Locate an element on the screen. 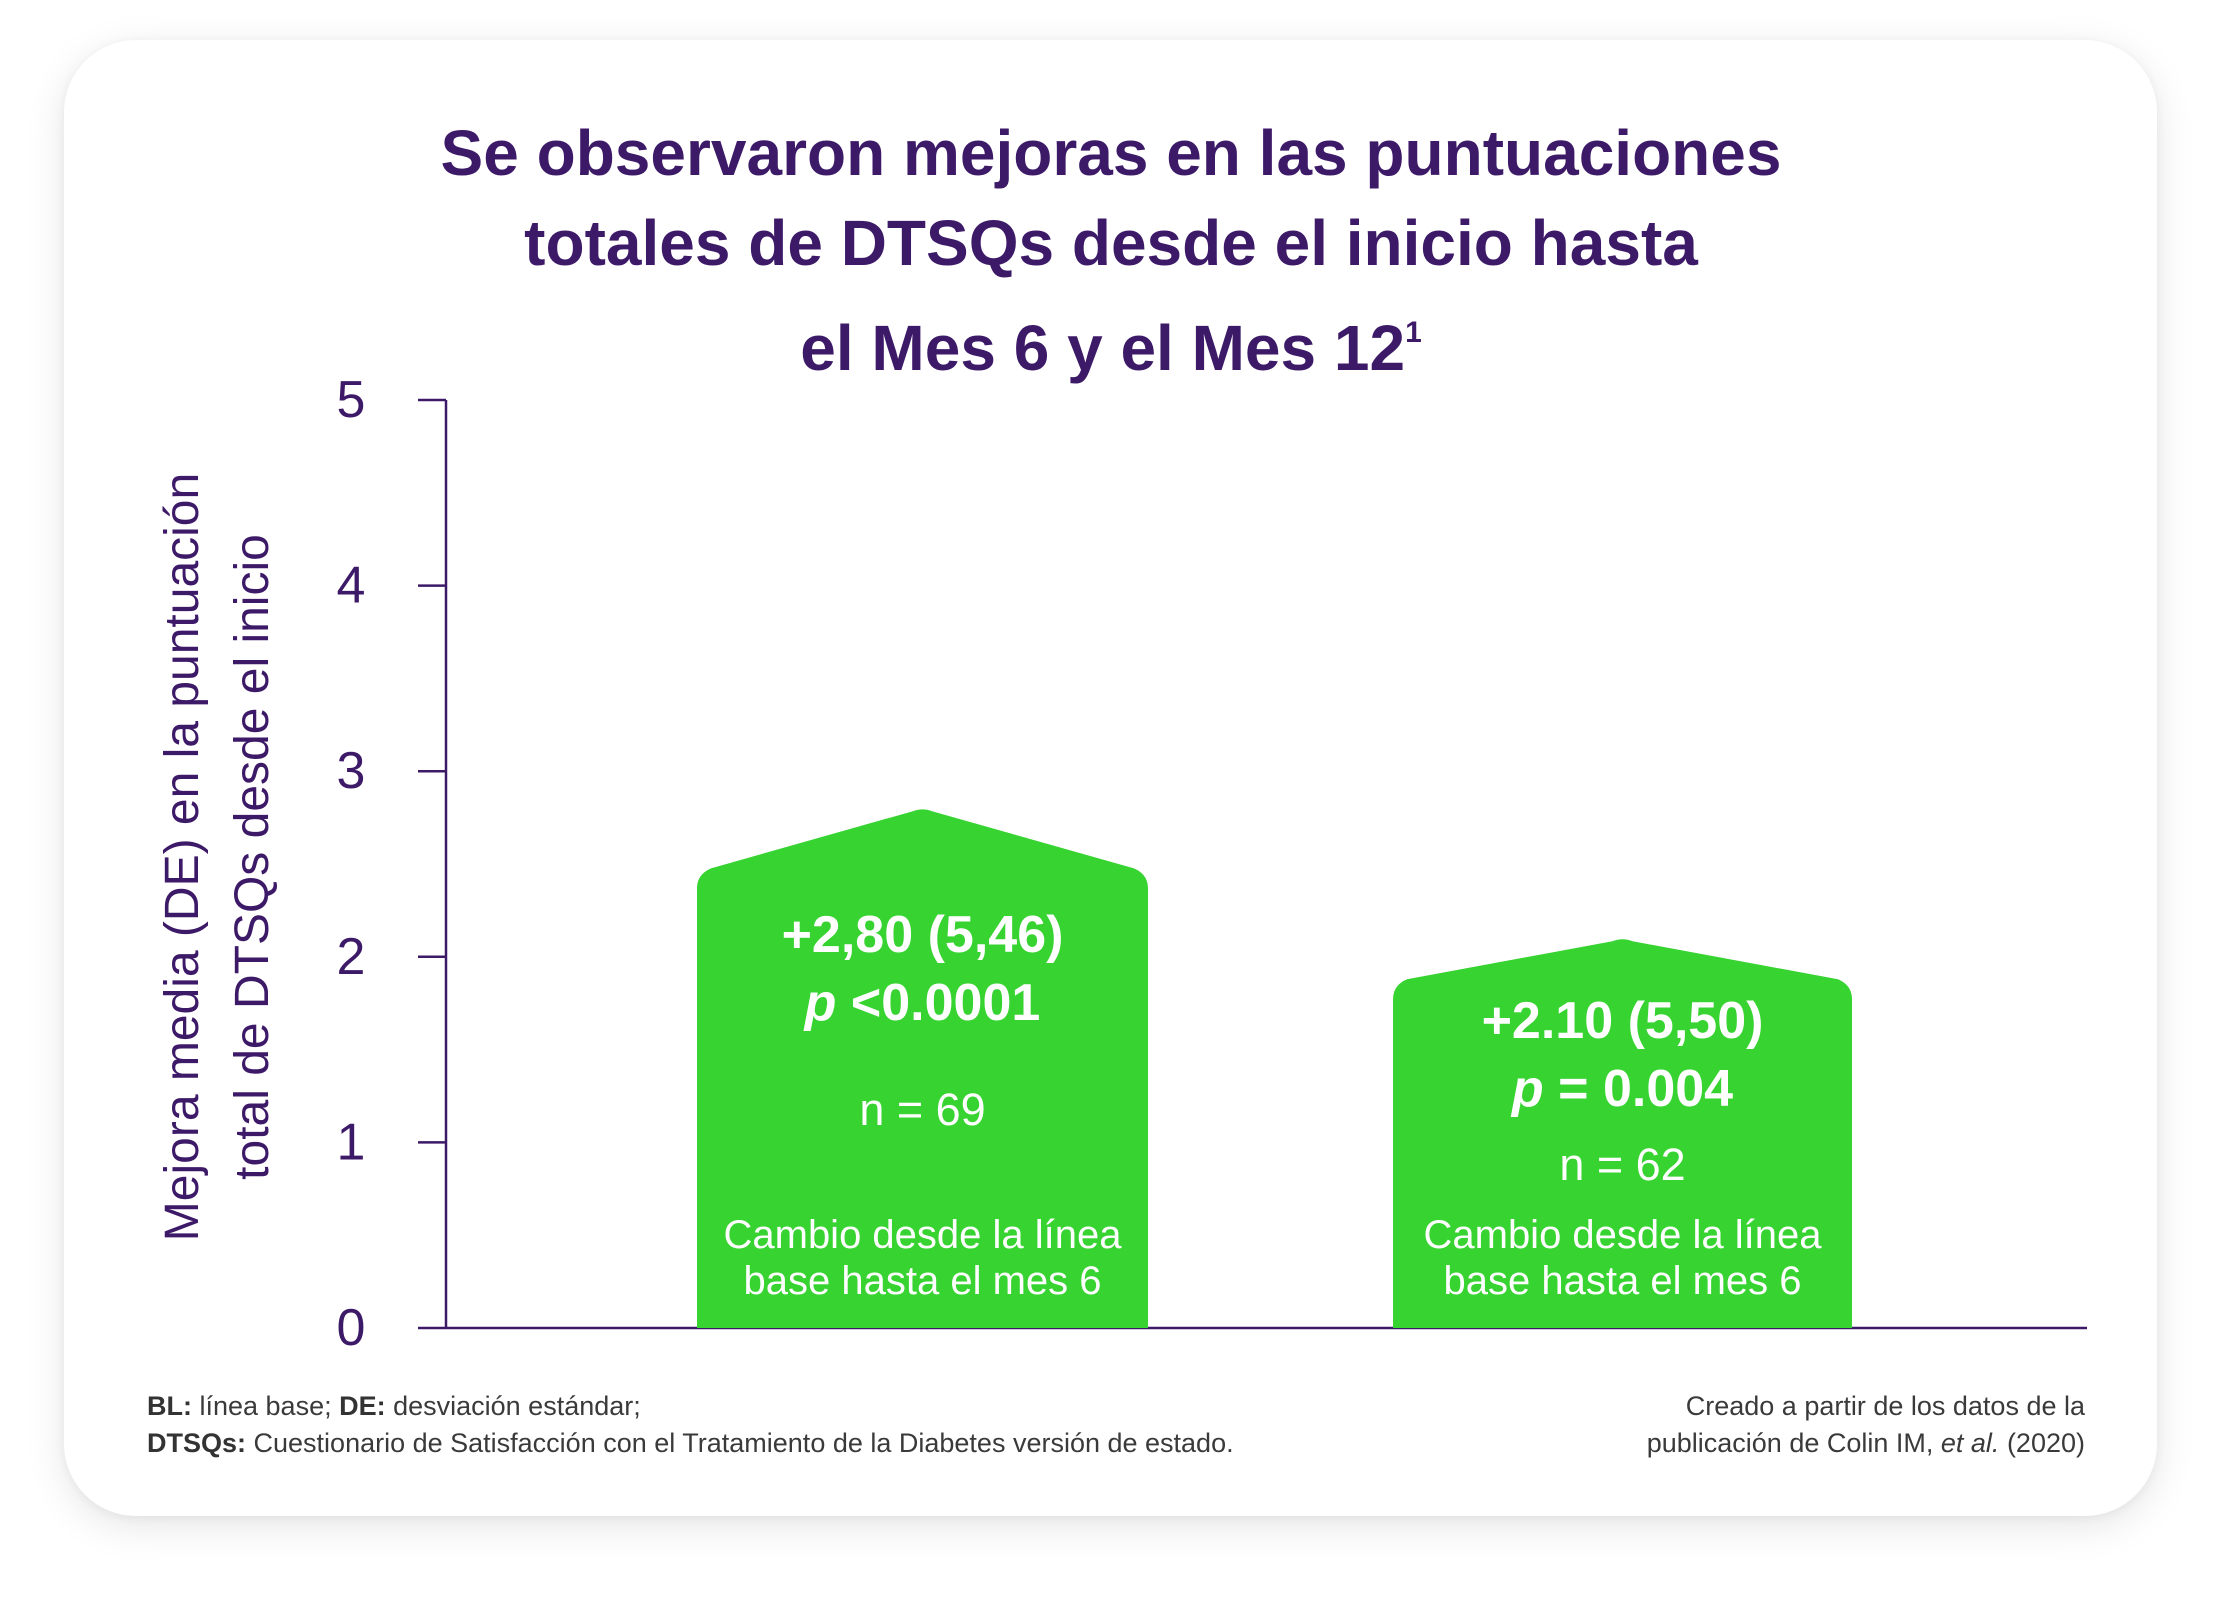 The height and width of the screenshot is (1607, 2222). footnote-de-def: desviación estándar; is located at coordinates (513, 1406).